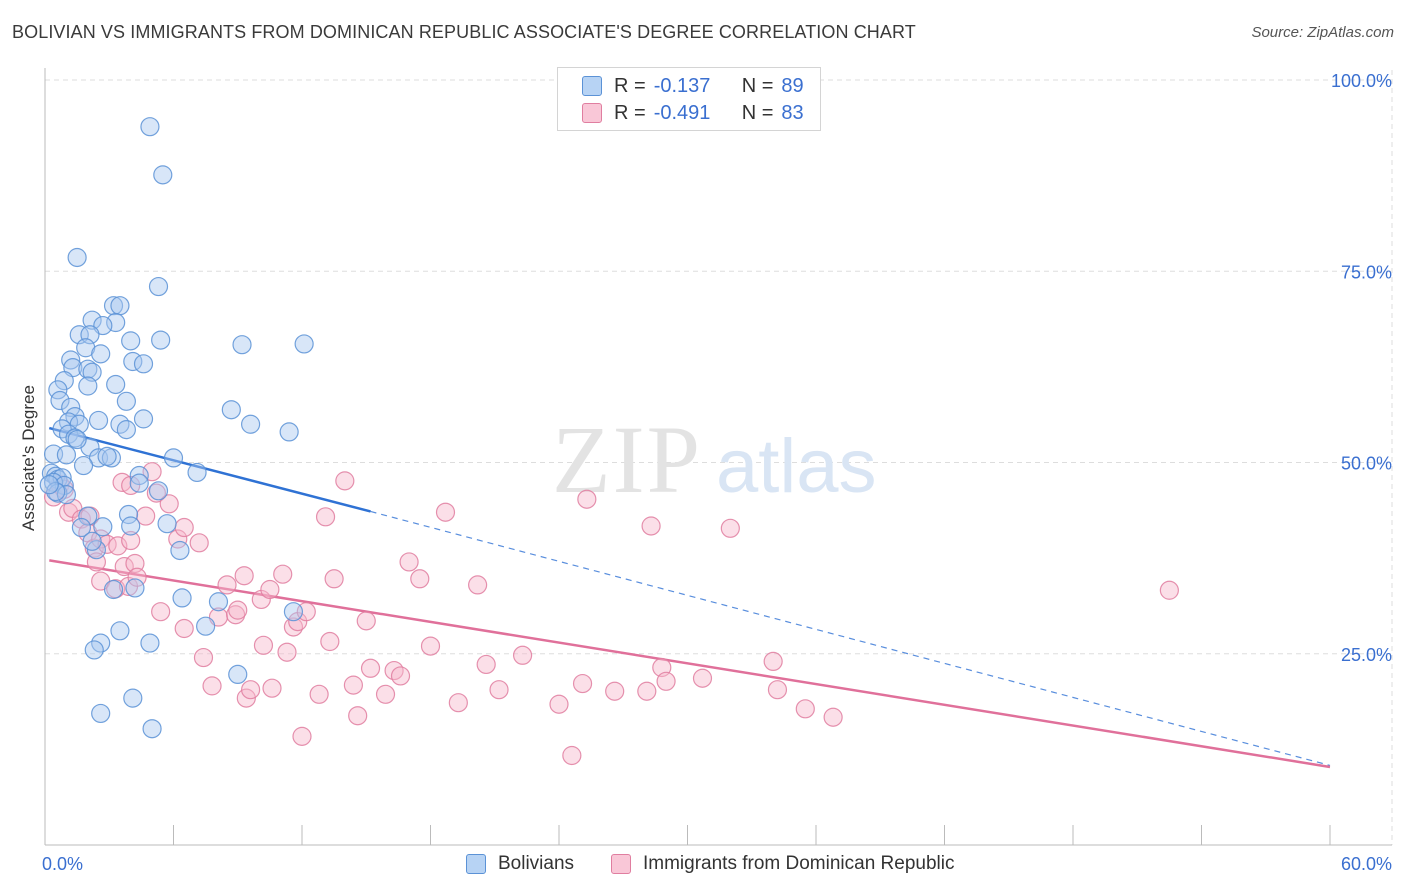 The image size is (1406, 892). I want to click on y-tick-label: 25.0%, so click(1366, 655).